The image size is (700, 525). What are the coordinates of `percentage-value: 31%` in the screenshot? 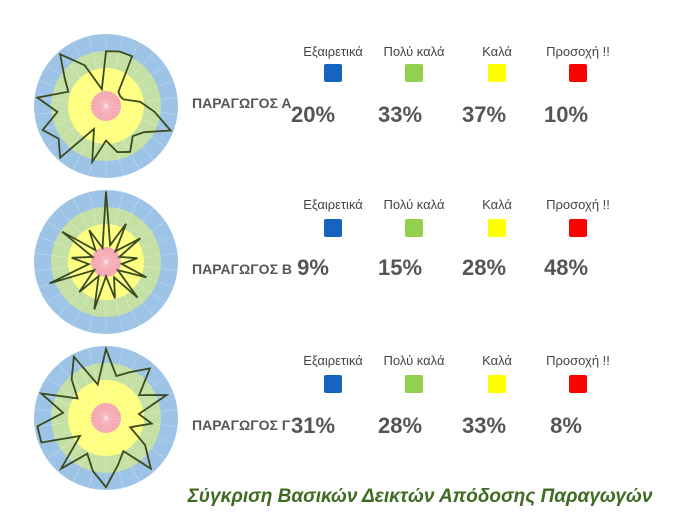 It's located at (313, 425).